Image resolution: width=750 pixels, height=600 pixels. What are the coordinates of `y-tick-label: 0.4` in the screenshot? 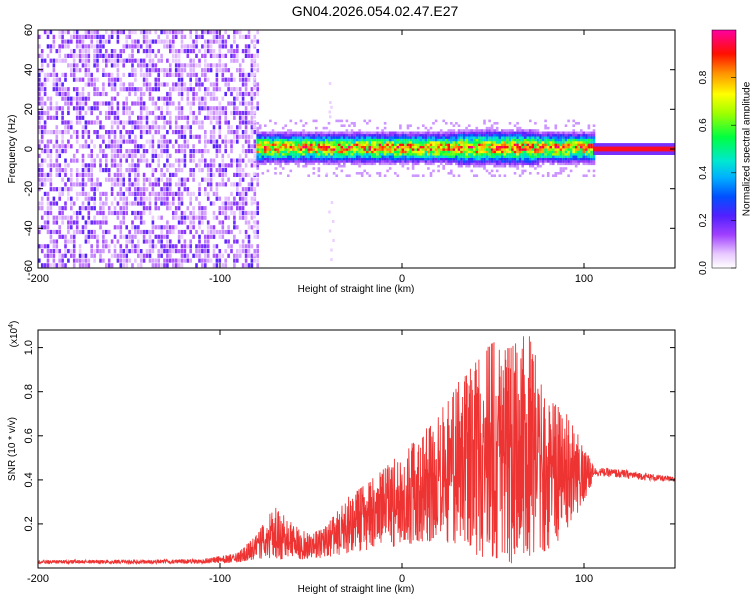 It's located at (29, 479).